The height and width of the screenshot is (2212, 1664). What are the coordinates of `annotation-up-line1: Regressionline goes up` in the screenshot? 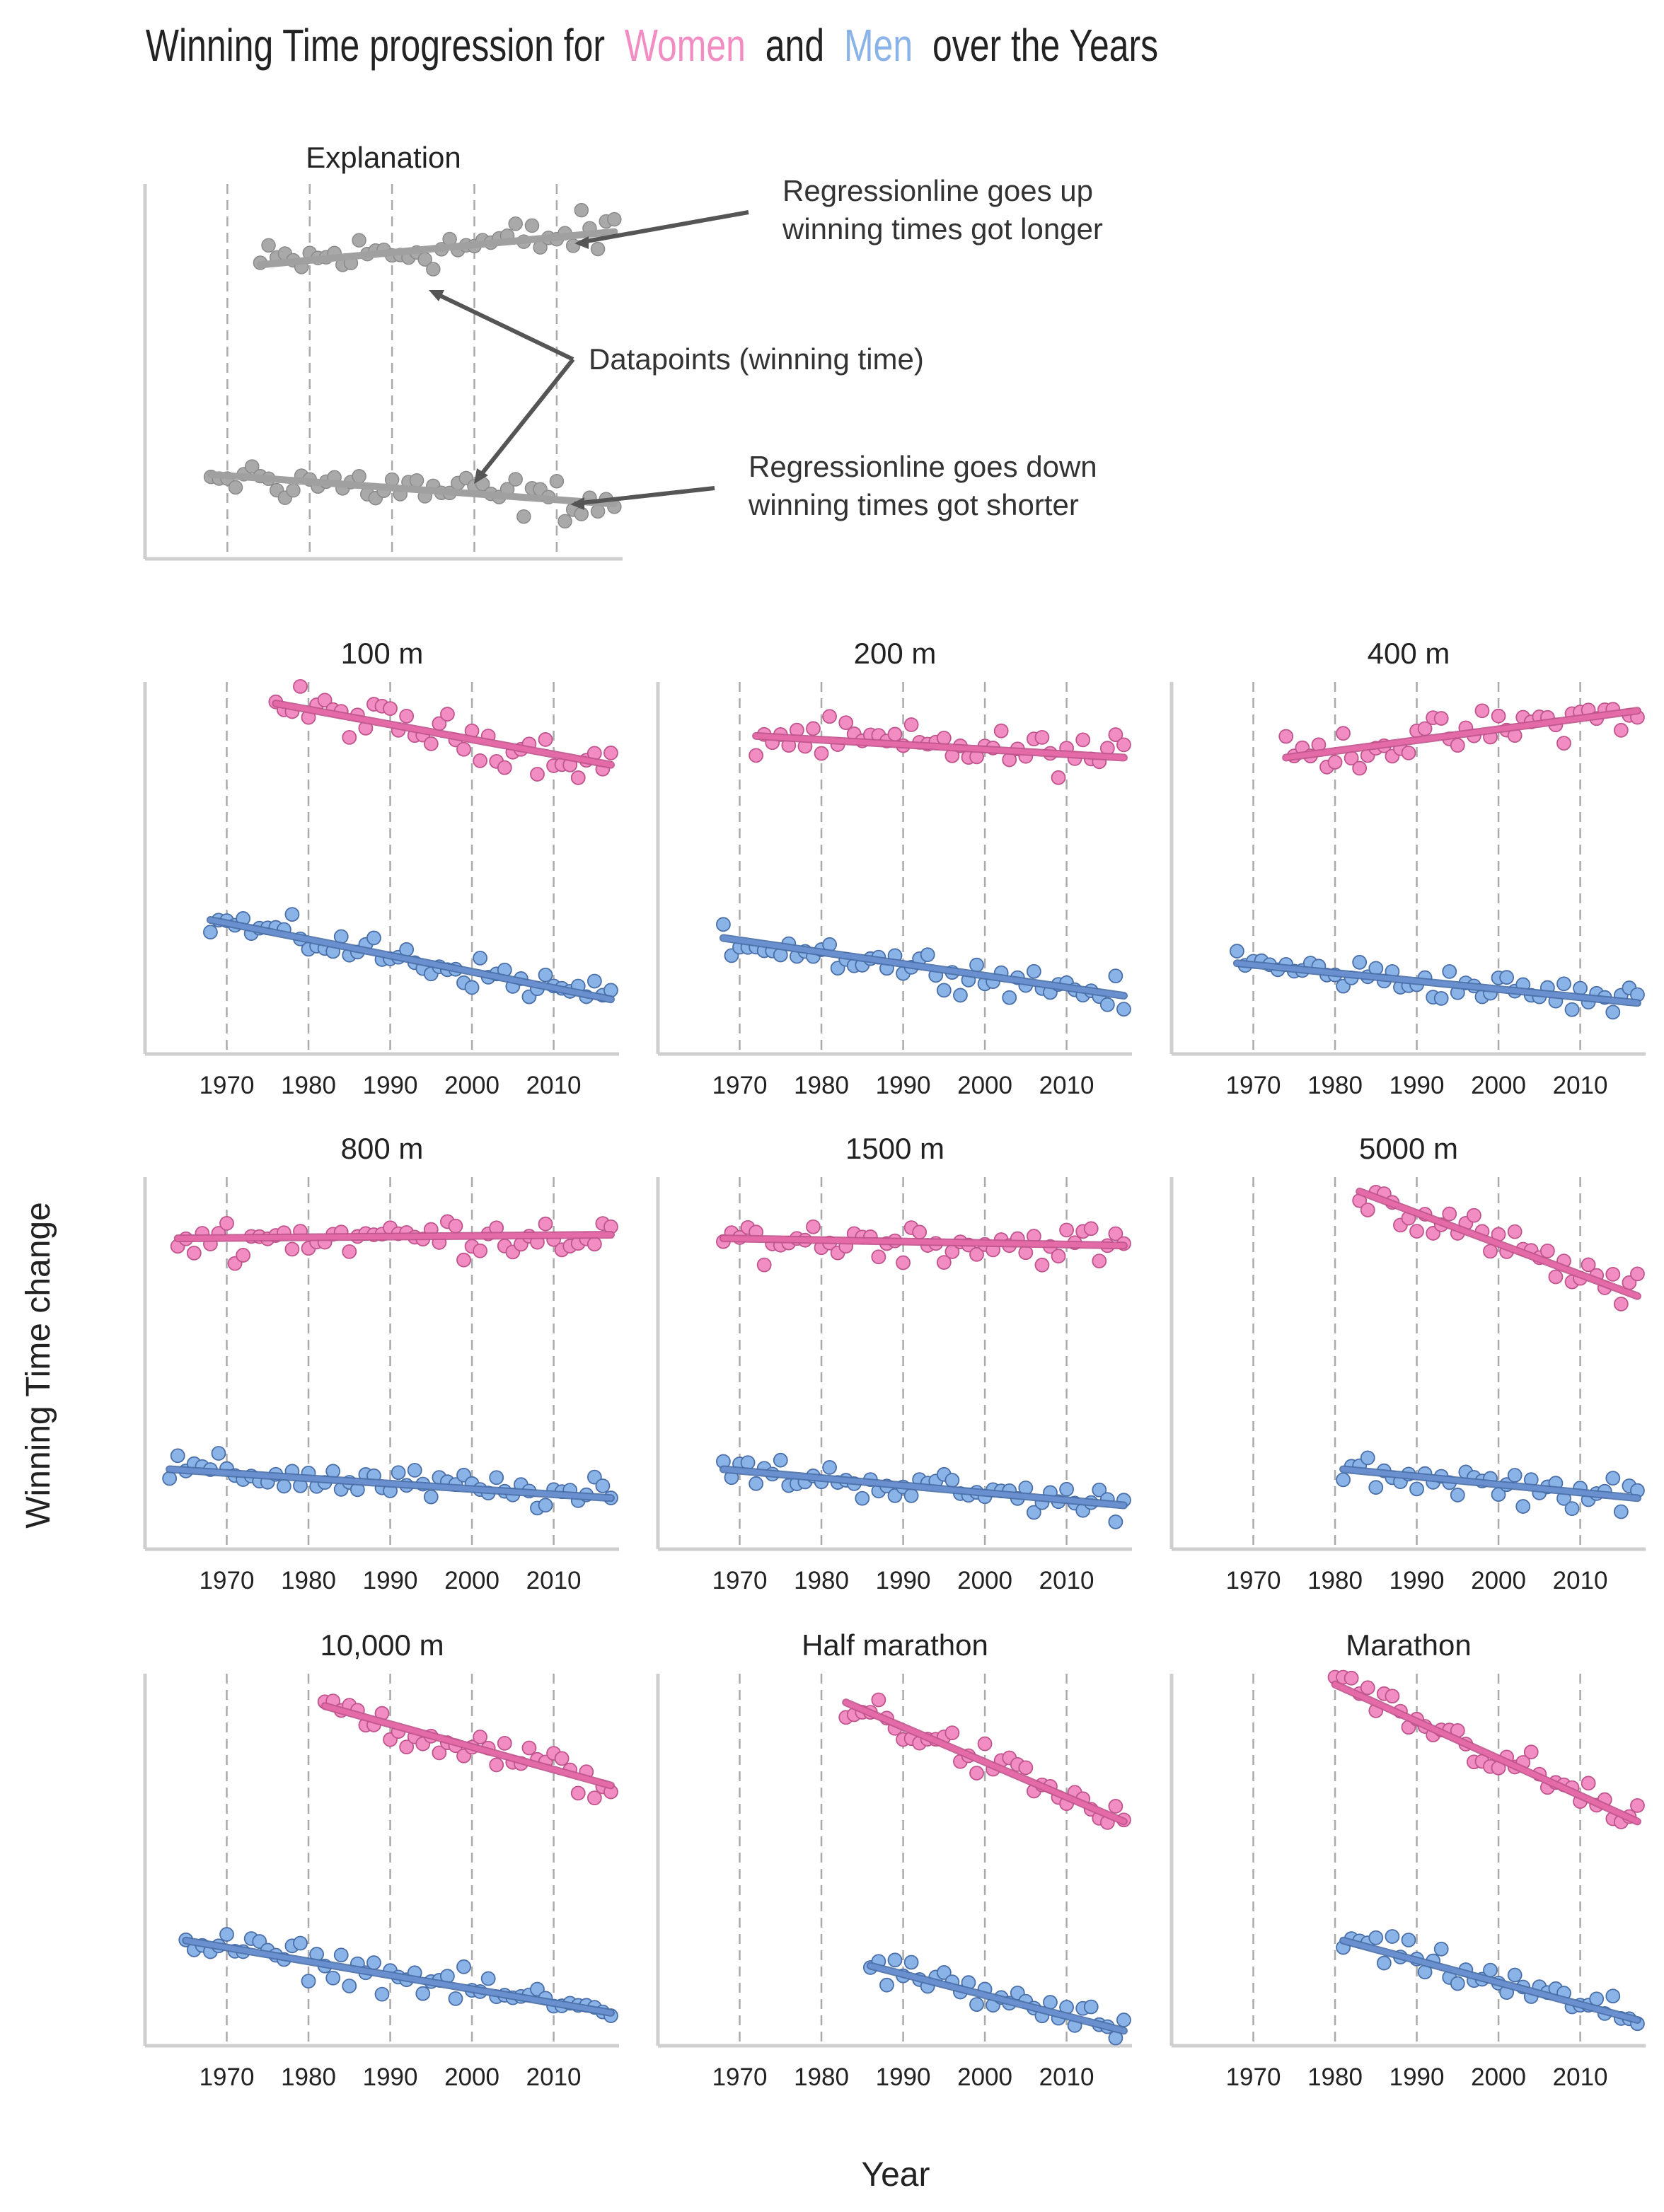 It's located at (938, 190).